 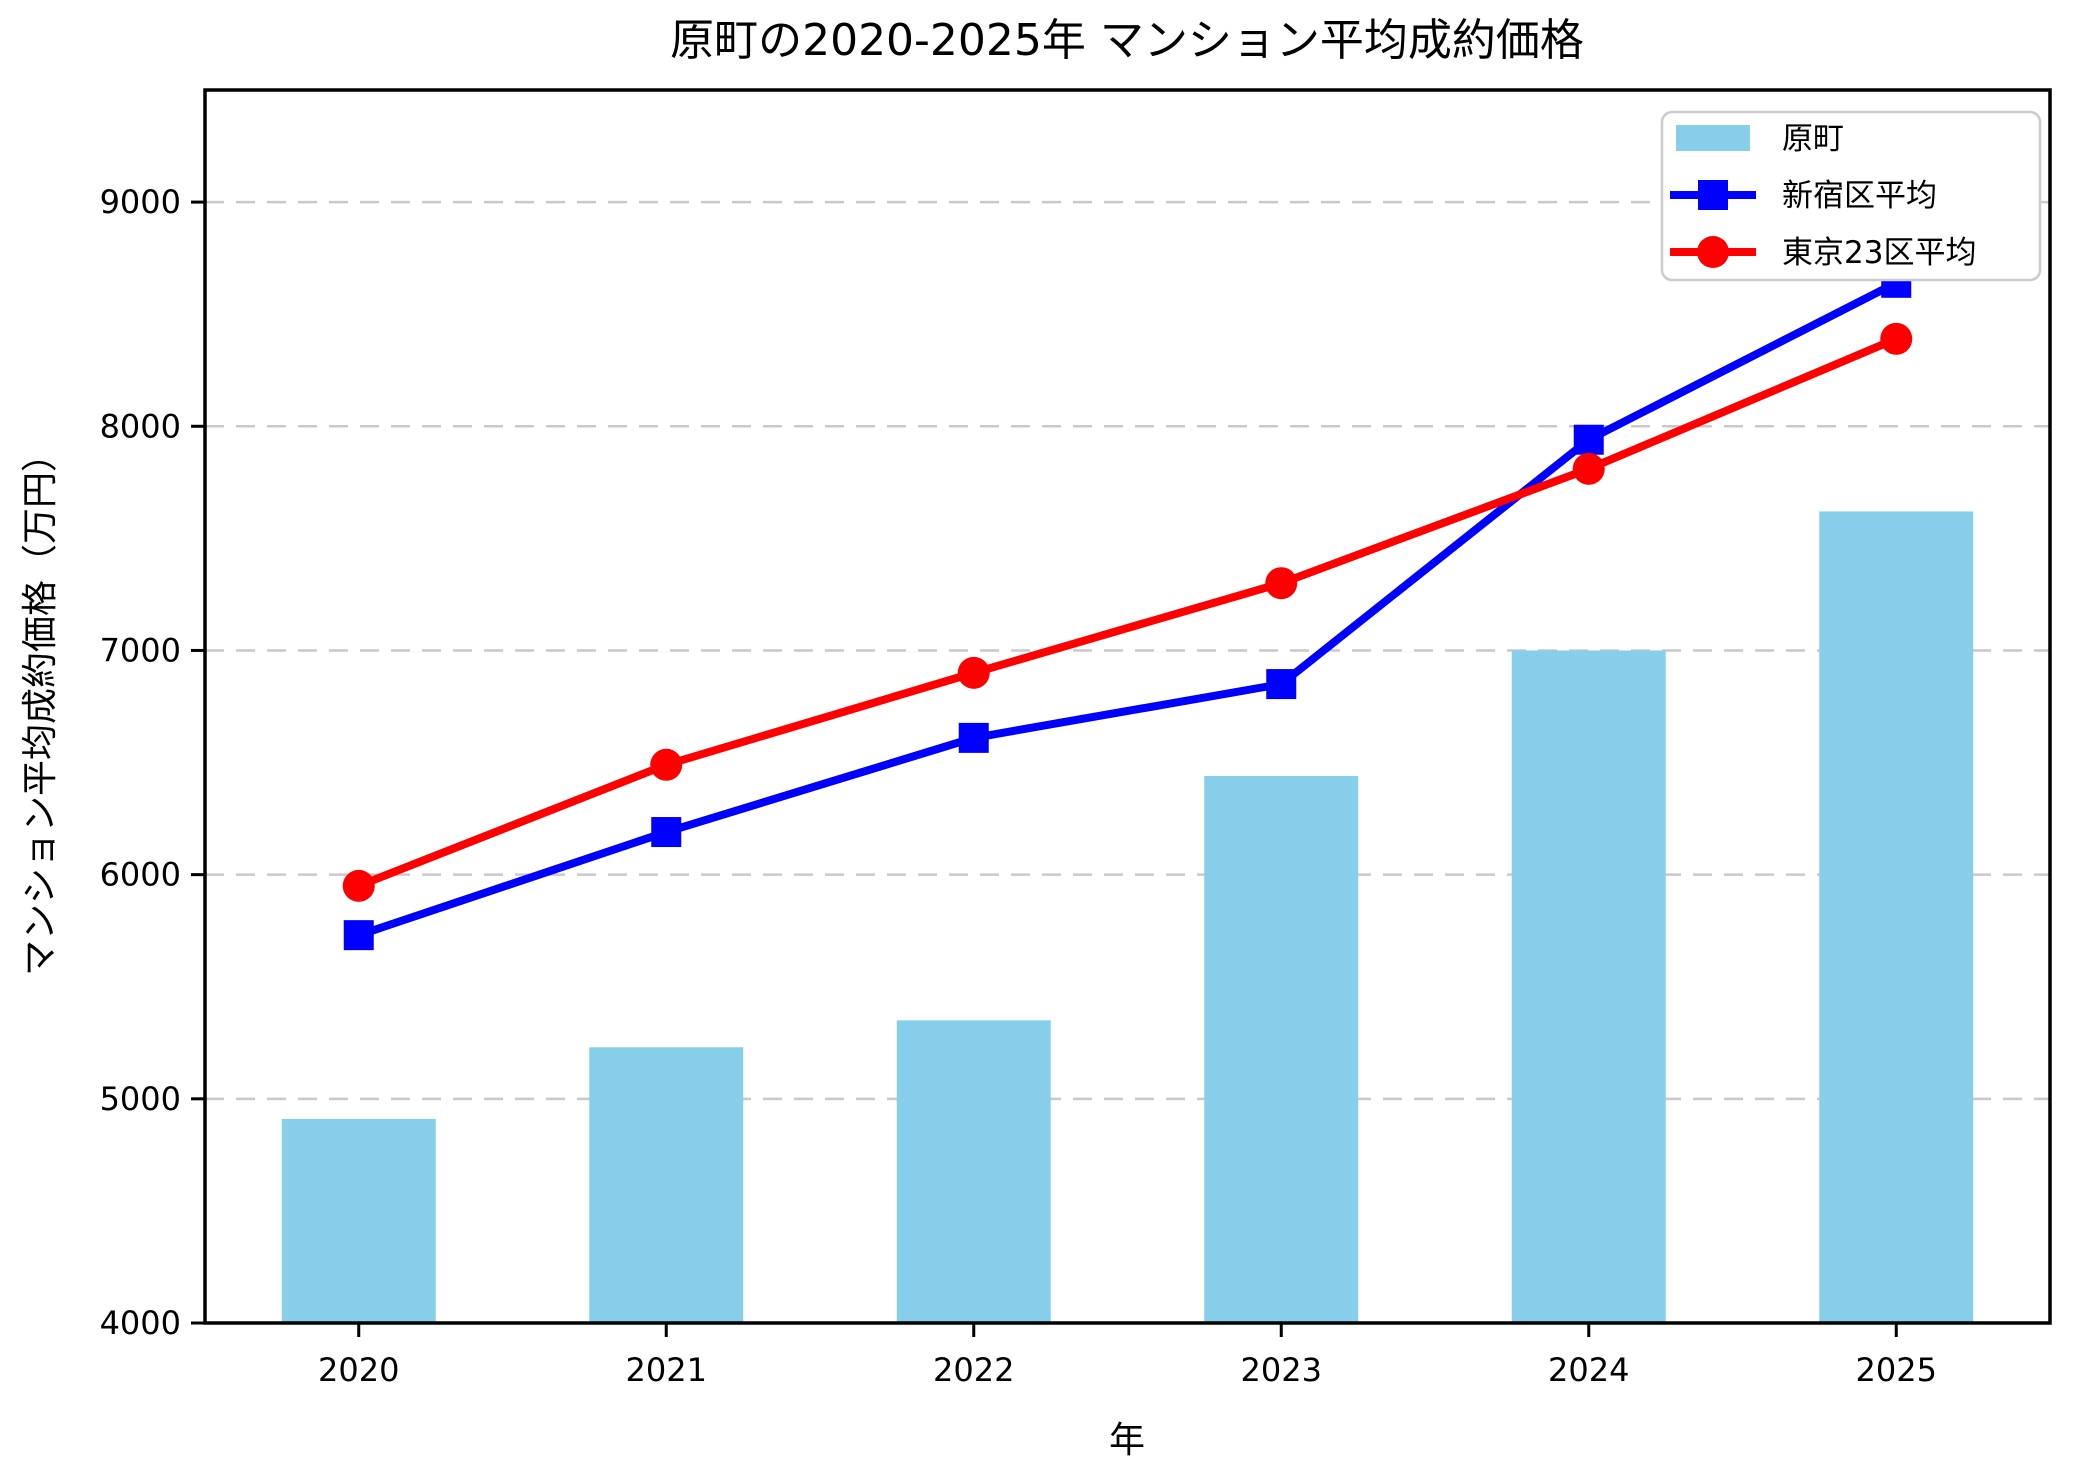 What do you see at coordinates (1281, 1370) in the screenshot?
I see `x-tick-label: 2023` at bounding box center [1281, 1370].